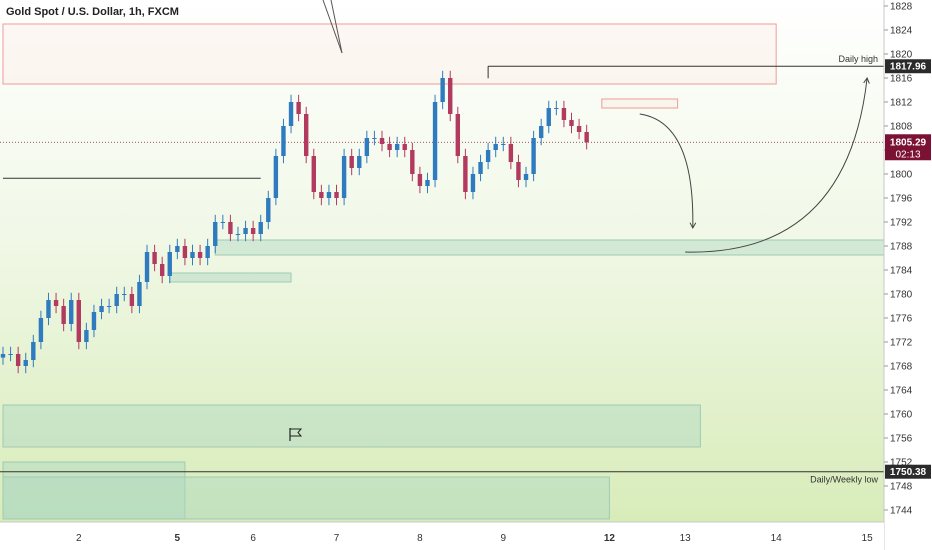 This screenshot has height=550, width=932. What do you see at coordinates (868, 538) in the screenshot?
I see `x-tick-label: 15` at bounding box center [868, 538].